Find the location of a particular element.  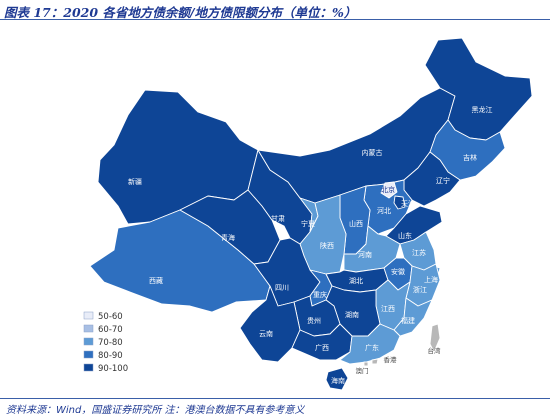

region-yunnan is located at coordinates (270, 324).